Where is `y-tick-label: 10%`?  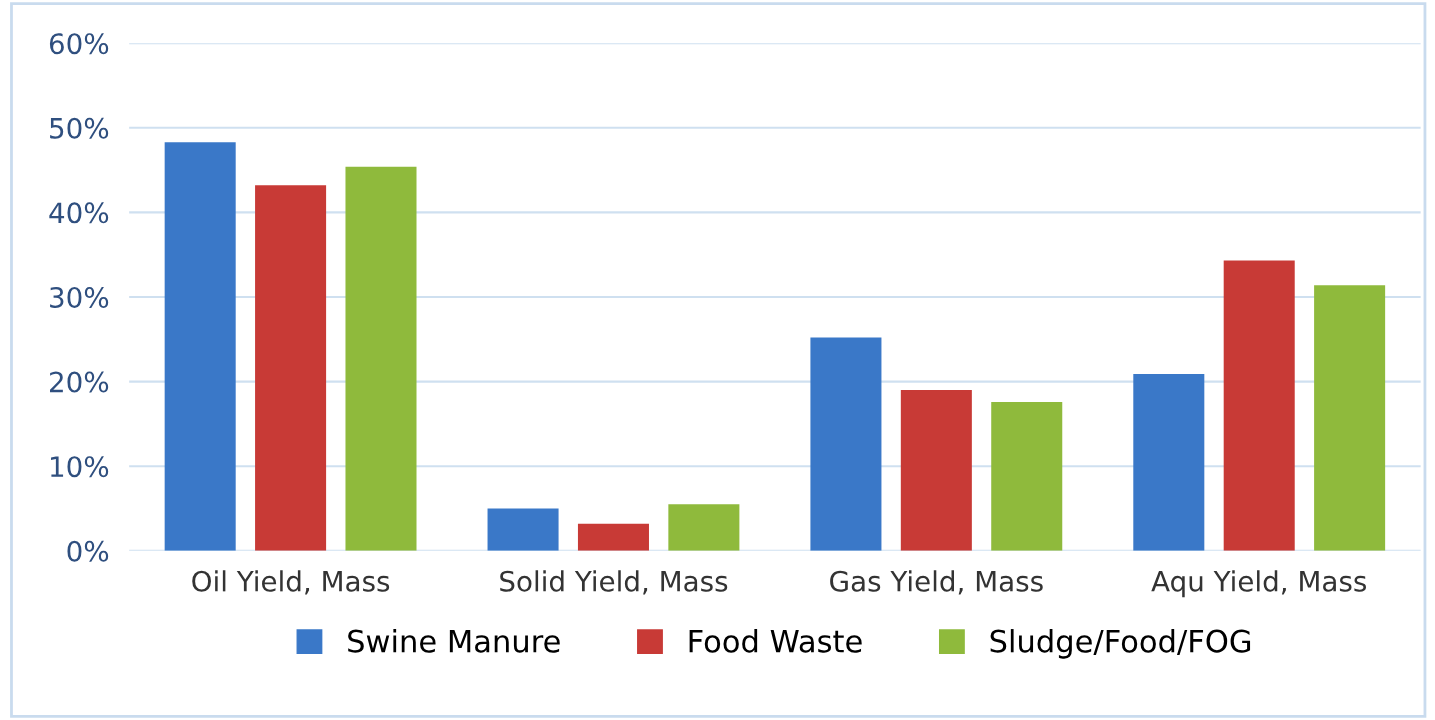
y-tick-label: 10% is located at coordinates (80, 467).